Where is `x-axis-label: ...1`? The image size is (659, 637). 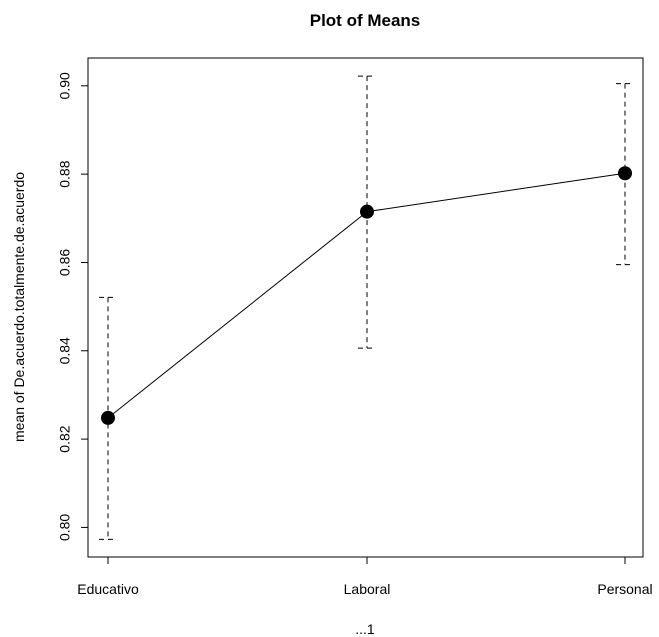
x-axis-label: ...1 is located at coordinates (365, 629).